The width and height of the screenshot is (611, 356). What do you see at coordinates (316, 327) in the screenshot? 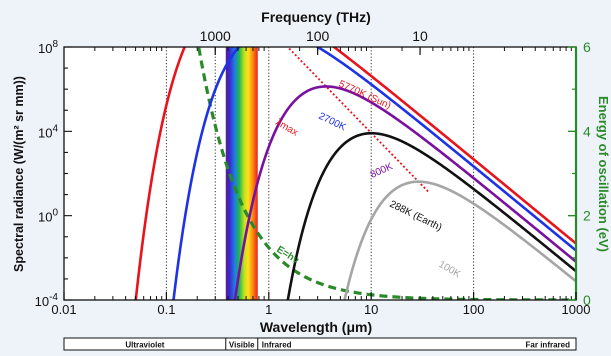
I see `bottom-axis-title: Wavelength (μm)` at bounding box center [316, 327].